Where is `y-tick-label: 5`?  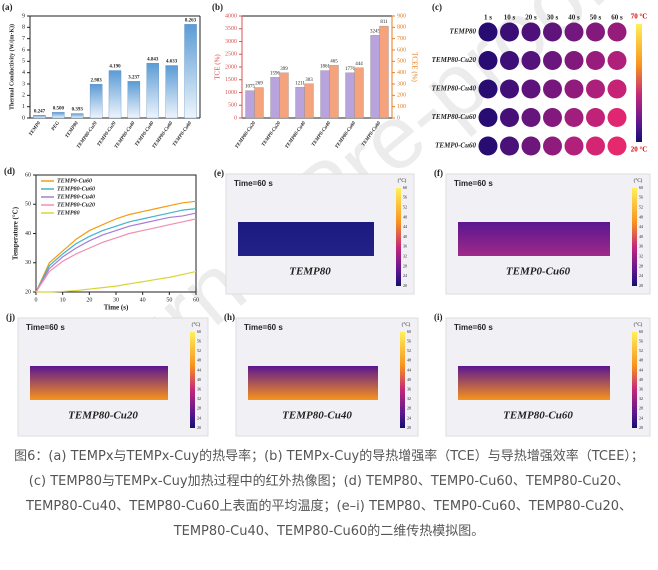 y-tick-label: 5 is located at coordinates (23, 62).